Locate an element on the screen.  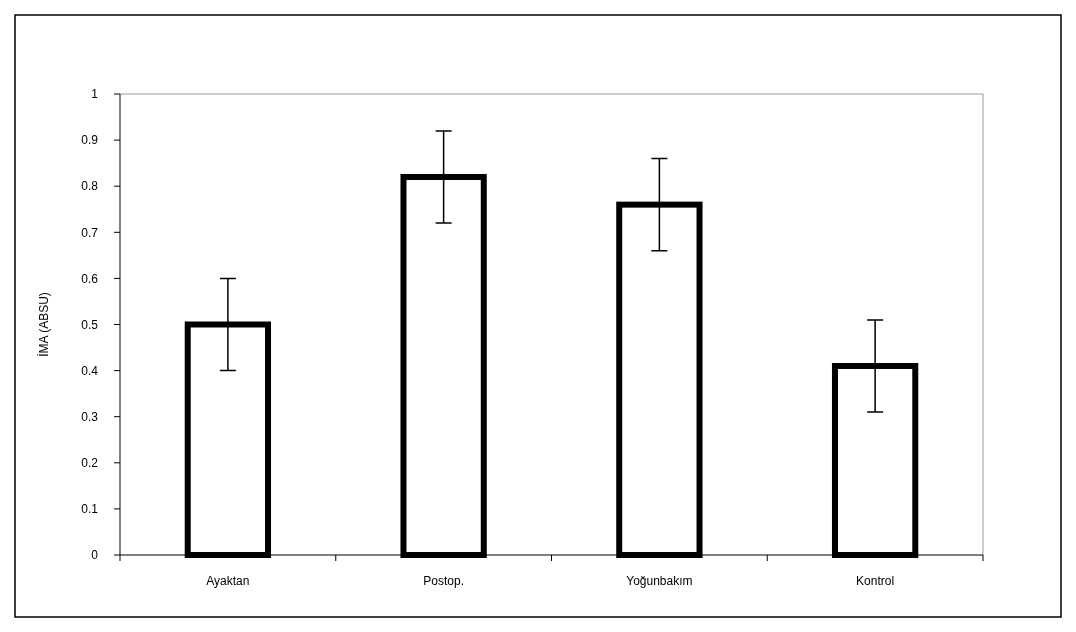
y-tick-label: 0.4 is located at coordinates (90, 370).